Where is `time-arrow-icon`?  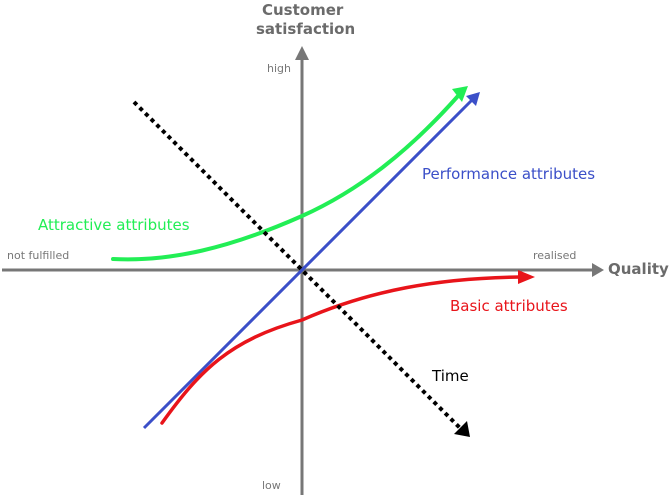 time-arrow-icon is located at coordinates (462, 429).